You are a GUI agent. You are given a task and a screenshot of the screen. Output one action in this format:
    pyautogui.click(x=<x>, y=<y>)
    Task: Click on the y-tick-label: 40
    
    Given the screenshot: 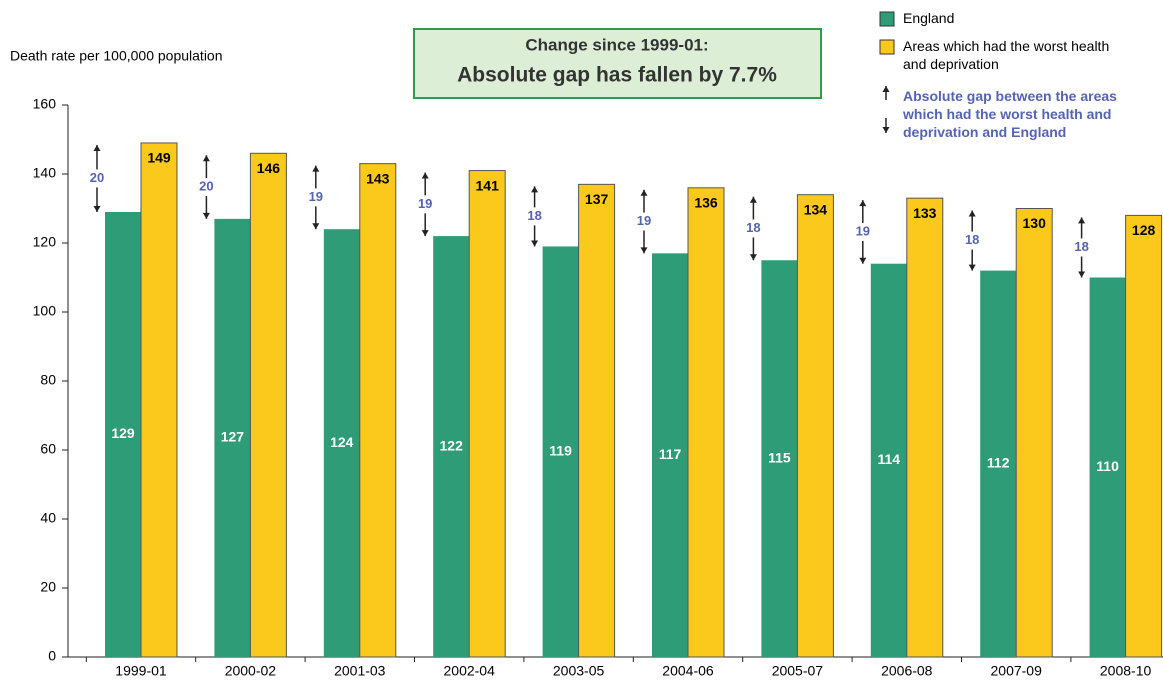 What is the action you would take?
    pyautogui.click(x=48, y=518)
    